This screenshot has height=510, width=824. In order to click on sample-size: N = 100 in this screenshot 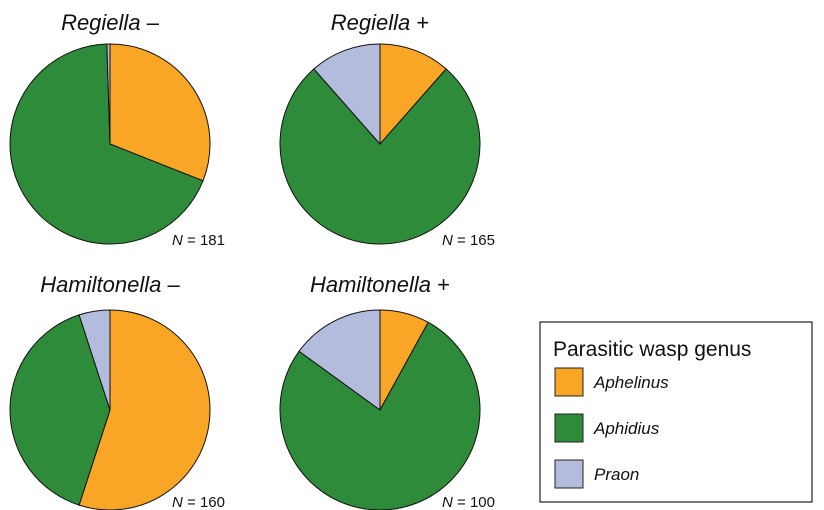, I will do `click(468, 502)`.